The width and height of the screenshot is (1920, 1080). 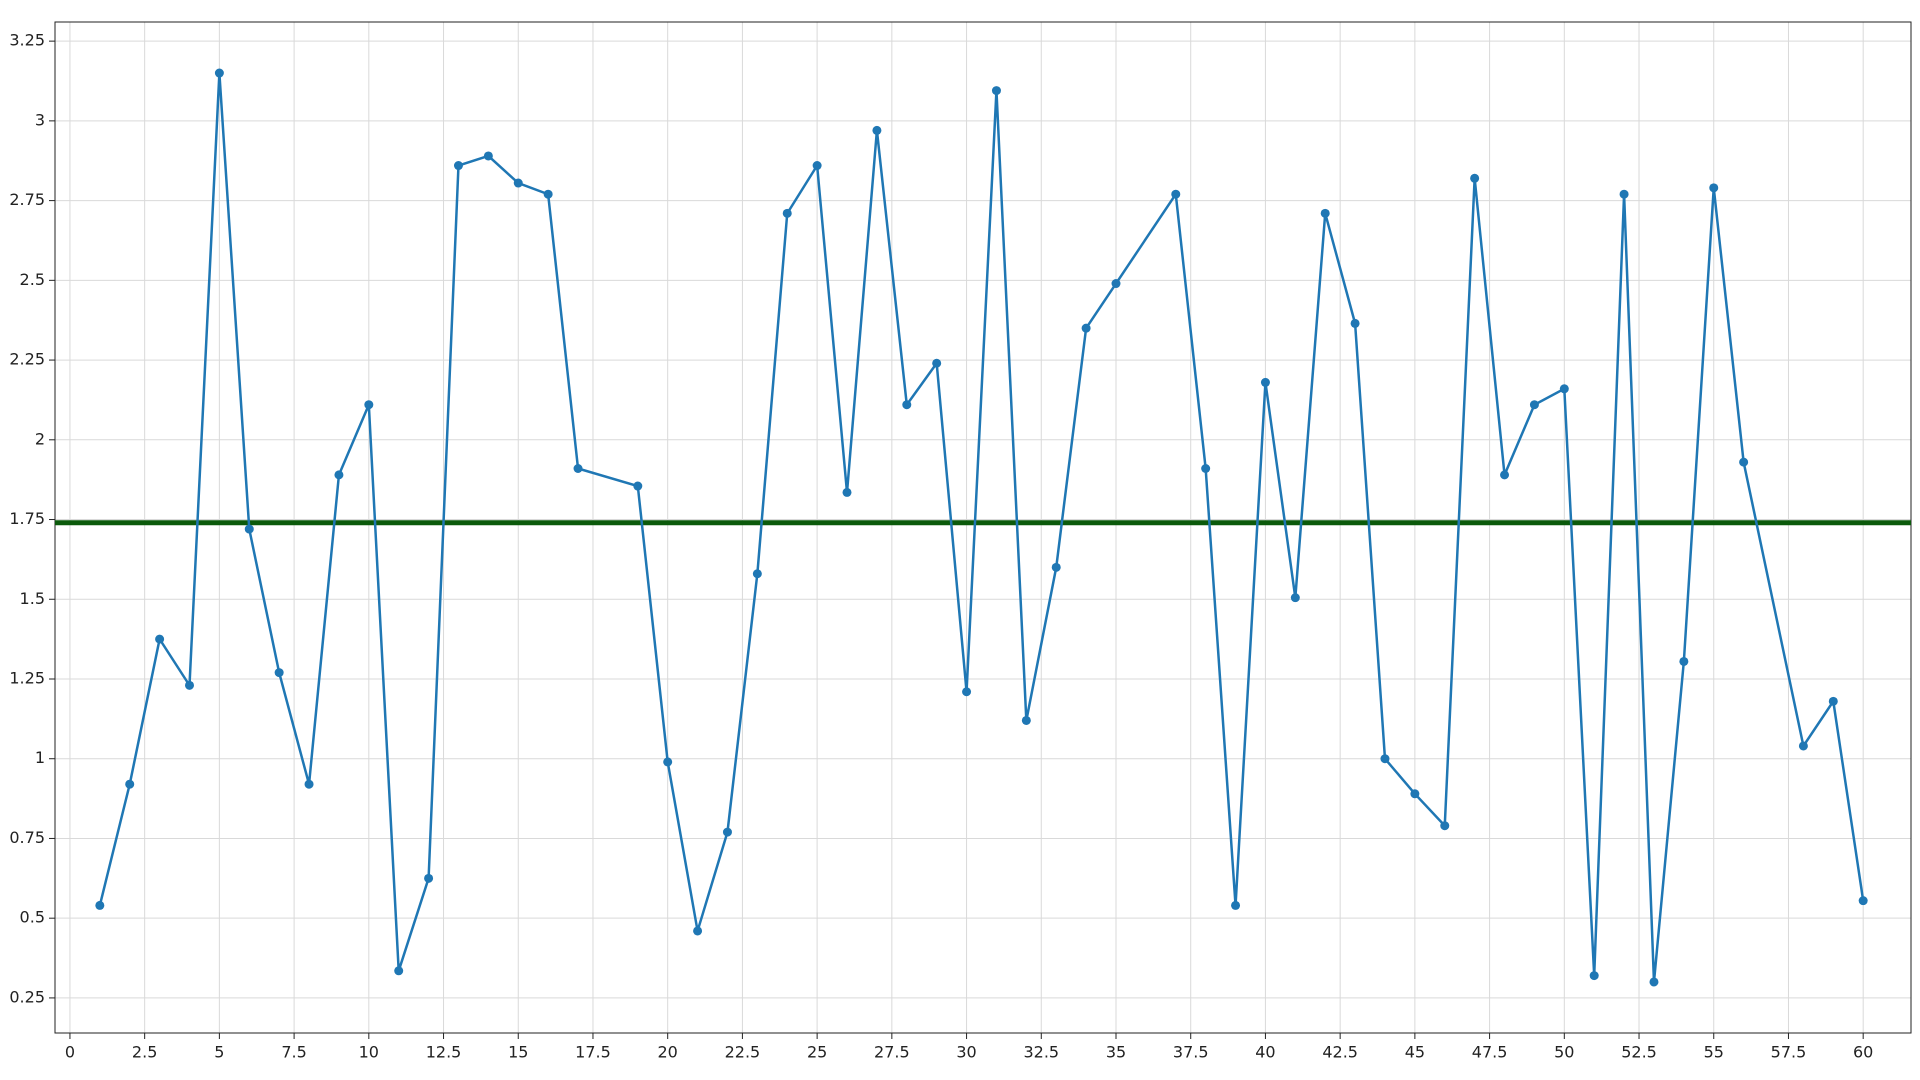 What do you see at coordinates (817, 1052) in the screenshot?
I see `x-tick-label: 25` at bounding box center [817, 1052].